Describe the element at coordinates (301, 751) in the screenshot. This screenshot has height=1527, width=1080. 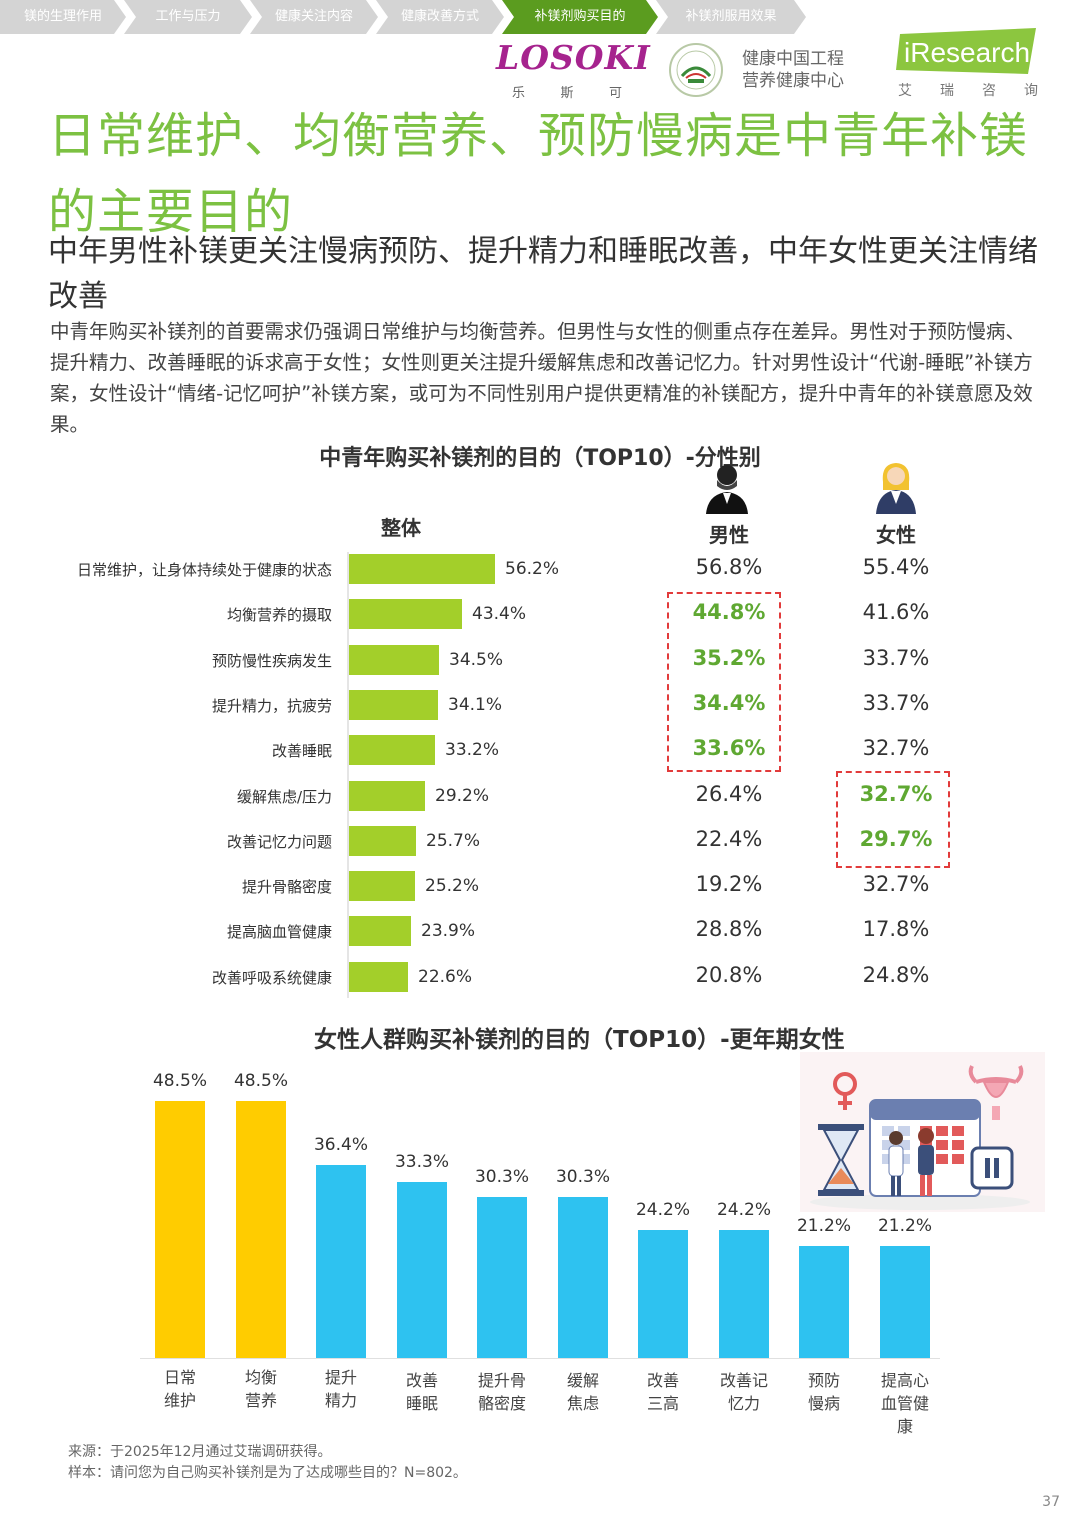
I see `chart1-category-label: 改善睡眠` at that location.